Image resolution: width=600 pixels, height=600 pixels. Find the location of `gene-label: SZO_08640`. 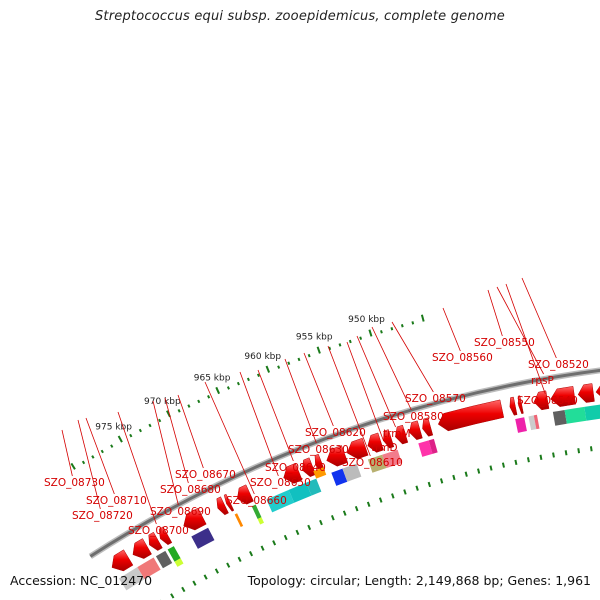

gene-label: SZO_08640 is located at coordinates (295, 468).